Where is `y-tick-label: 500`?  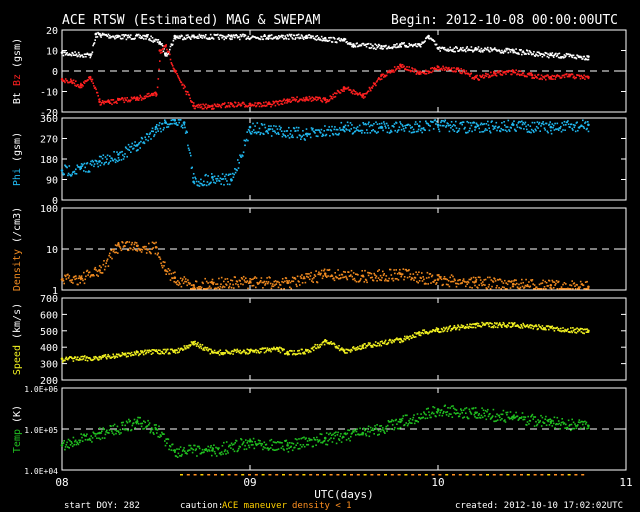
y-tick-label: 500 is located at coordinates (49, 332).